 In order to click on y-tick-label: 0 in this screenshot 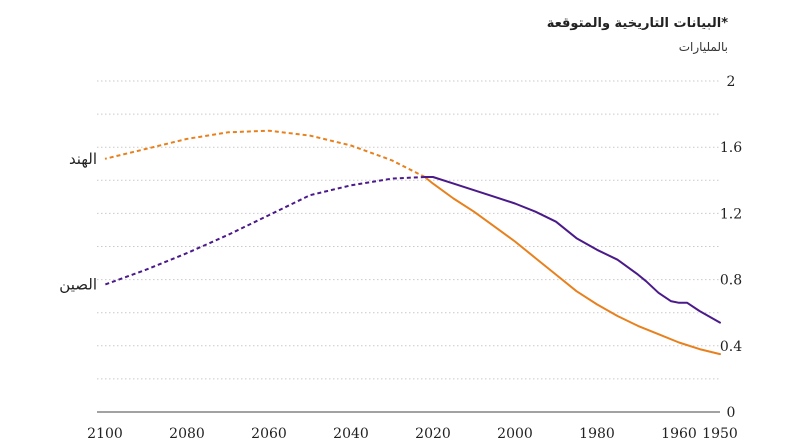, I will do `click(731, 413)`.